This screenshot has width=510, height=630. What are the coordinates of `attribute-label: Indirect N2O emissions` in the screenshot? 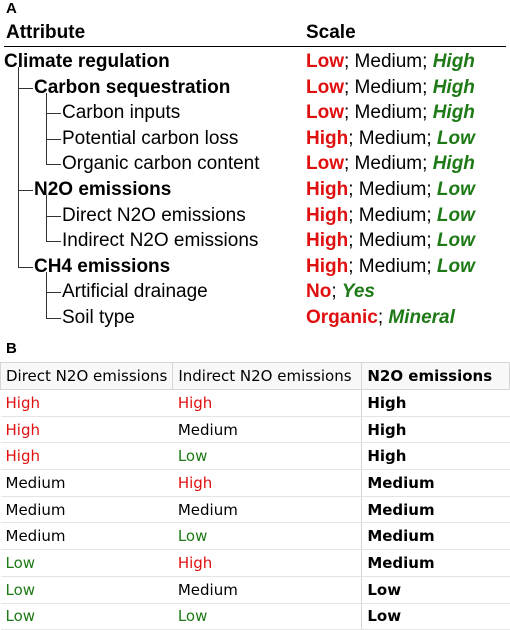 It's located at (160, 241).